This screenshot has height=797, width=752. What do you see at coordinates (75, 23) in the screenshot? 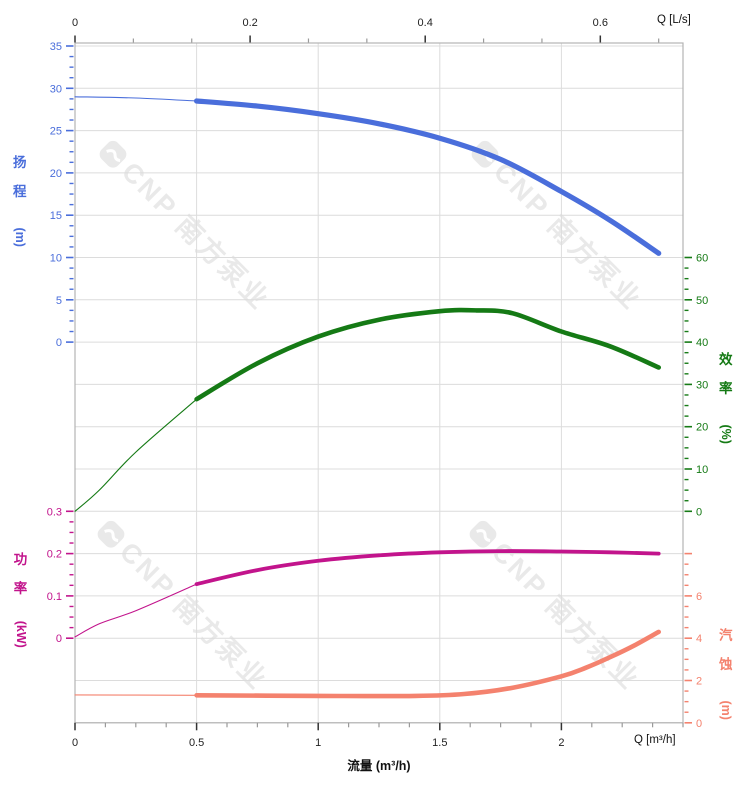
I see `top-tick-label: 0` at bounding box center [75, 23].